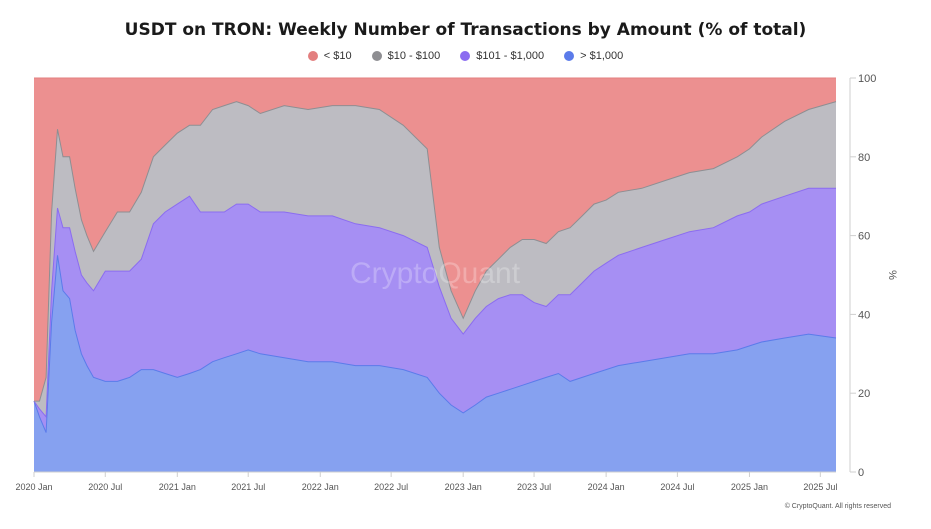 The height and width of the screenshot is (529, 931). What do you see at coordinates (864, 394) in the screenshot?
I see `y-tick-label: 20` at bounding box center [864, 394].